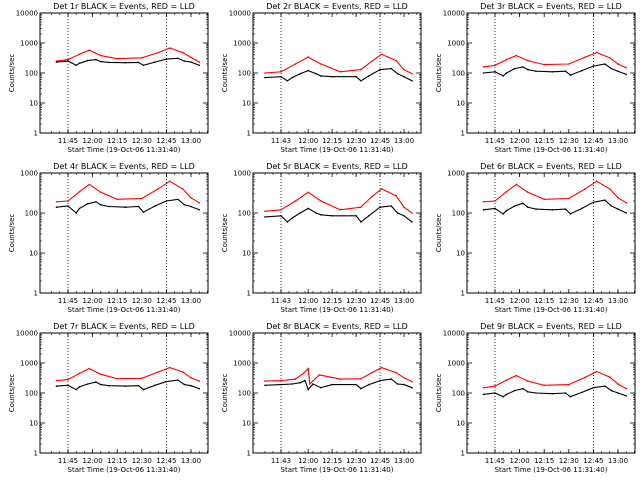 This screenshot has height=484, width=640. Describe the element at coordinates (31, 394) in the screenshot. I see `y-tick-label: 100` at that location.